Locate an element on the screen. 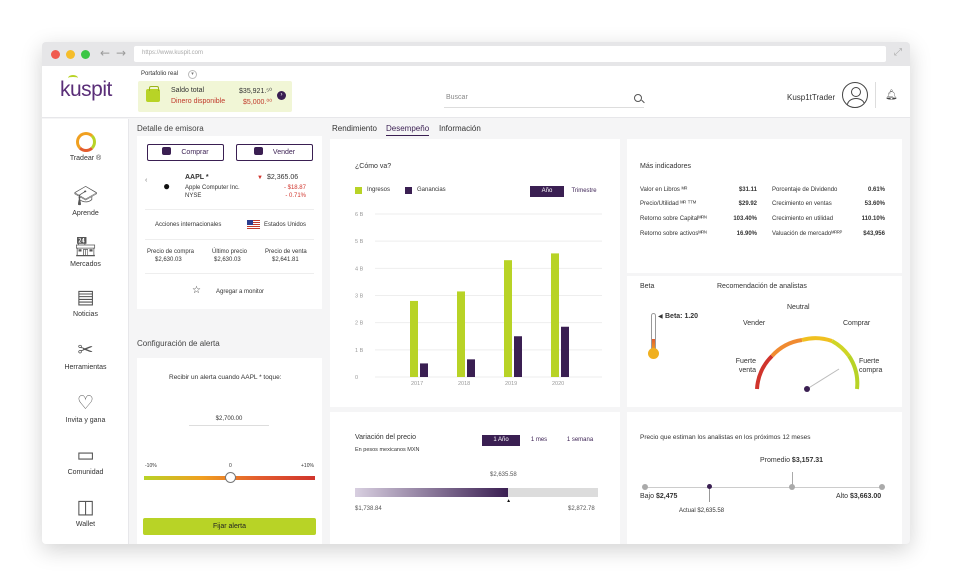 The width and height of the screenshot is (955, 585). sidebar-item-aprende: 🎓︎ Aprende is located at coordinates (85, 201).